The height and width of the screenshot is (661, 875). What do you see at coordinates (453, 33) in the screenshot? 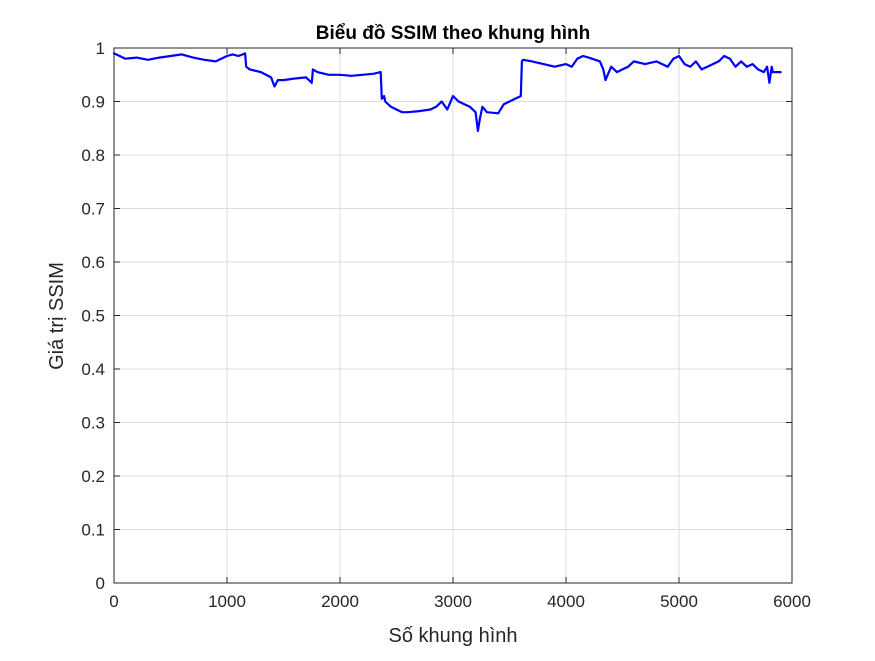
I see `chart-title: Biểu đồ SSIM theo khung hình` at bounding box center [453, 33].